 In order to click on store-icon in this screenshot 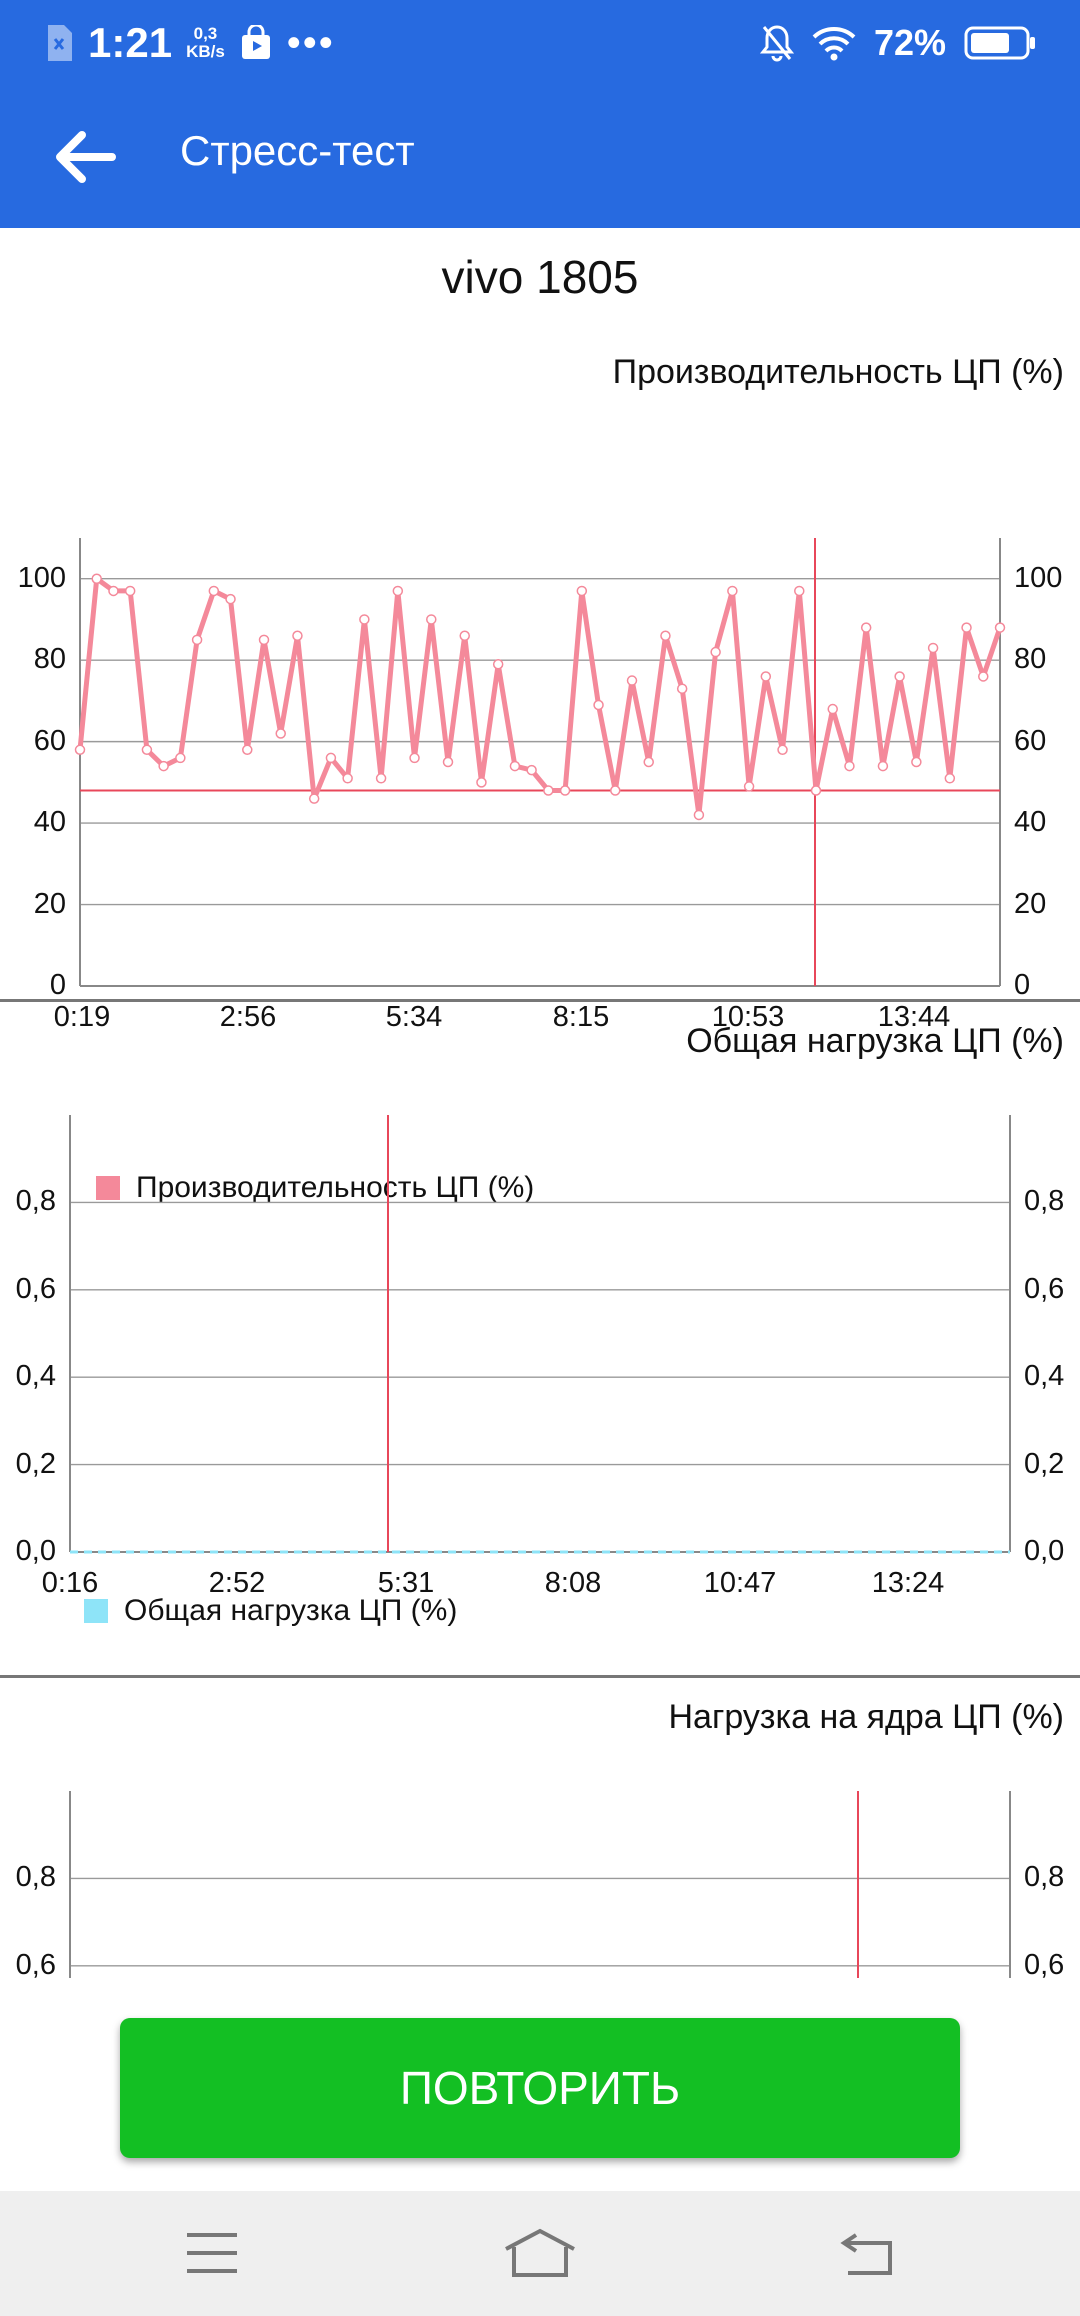, I will do `click(255, 42)`.